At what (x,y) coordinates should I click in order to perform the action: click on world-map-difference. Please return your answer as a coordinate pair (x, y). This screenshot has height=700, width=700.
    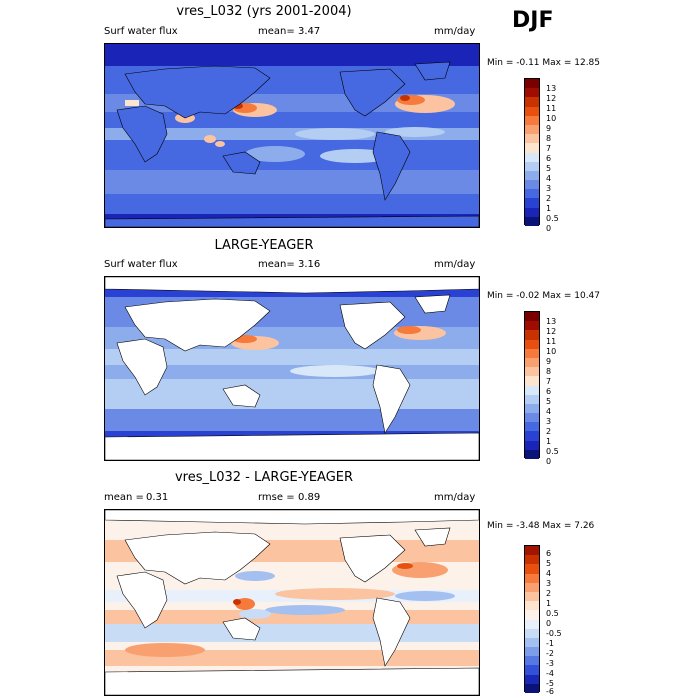
    Looking at the image, I should click on (292, 602).